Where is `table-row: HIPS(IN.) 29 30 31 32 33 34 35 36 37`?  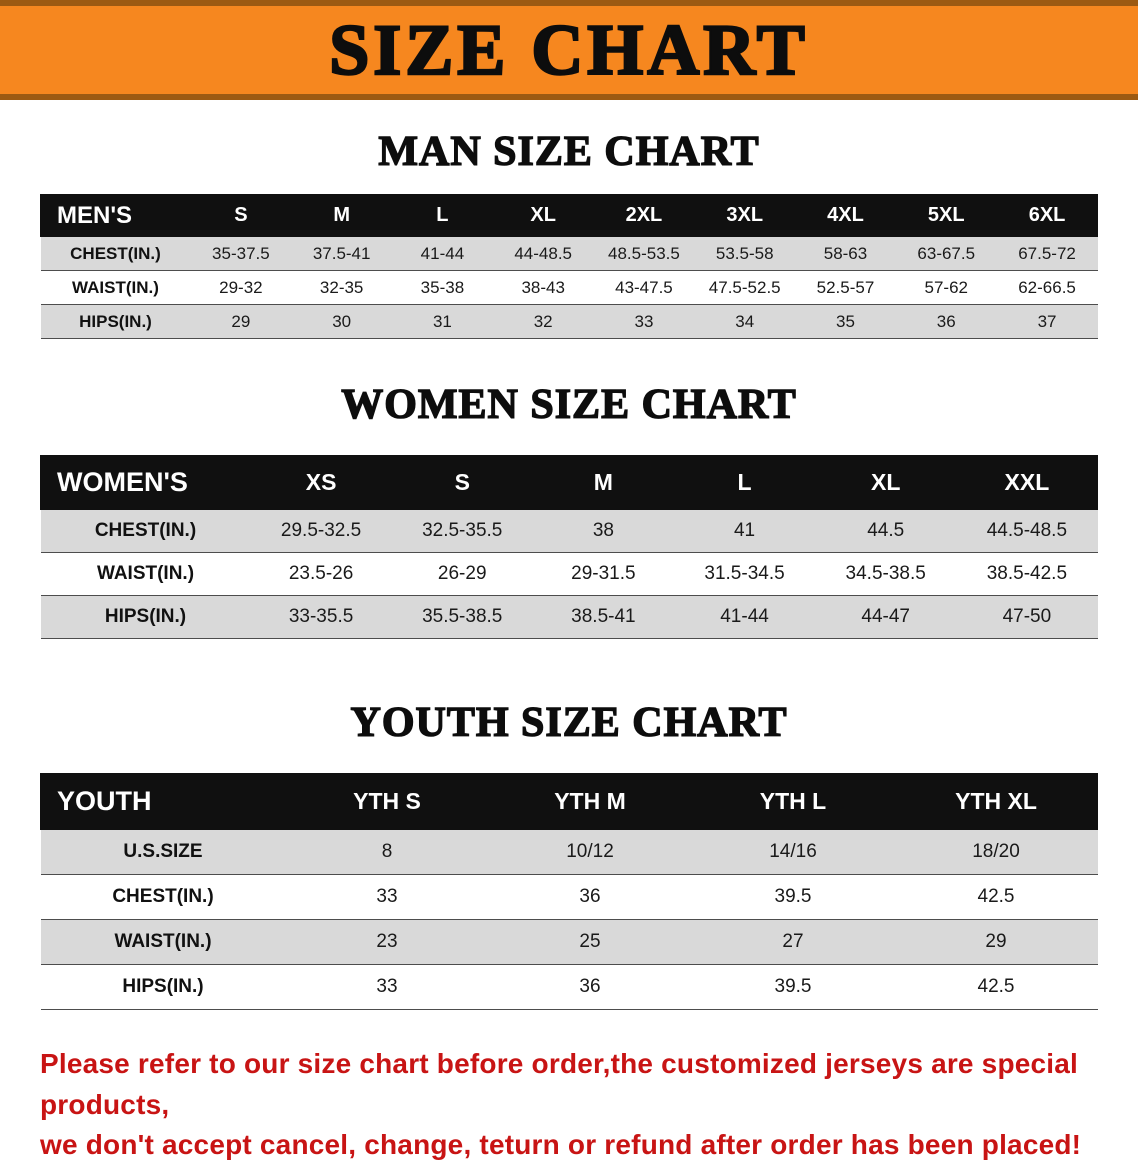
table-row: HIPS(IN.) 29 30 31 32 33 34 35 36 37 is located at coordinates (569, 321).